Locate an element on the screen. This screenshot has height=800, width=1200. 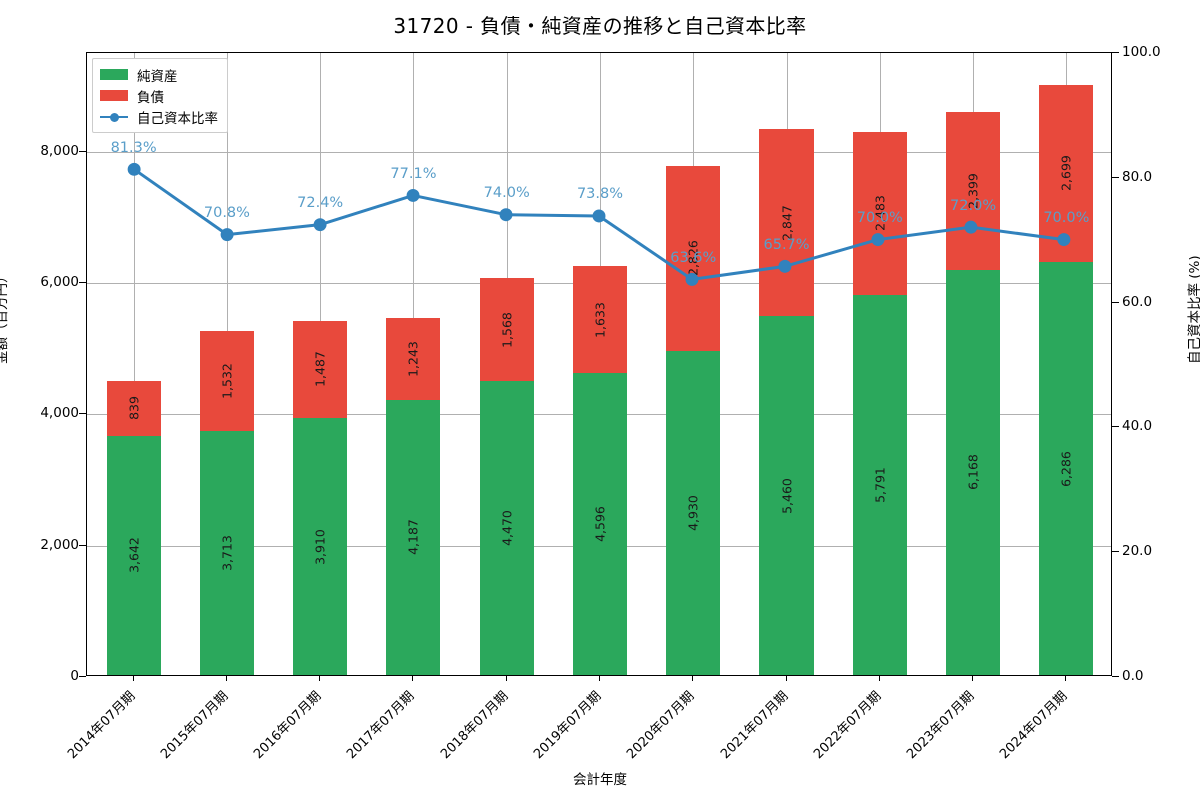
bar-value-label: 3,910 is located at coordinates (320, 546).